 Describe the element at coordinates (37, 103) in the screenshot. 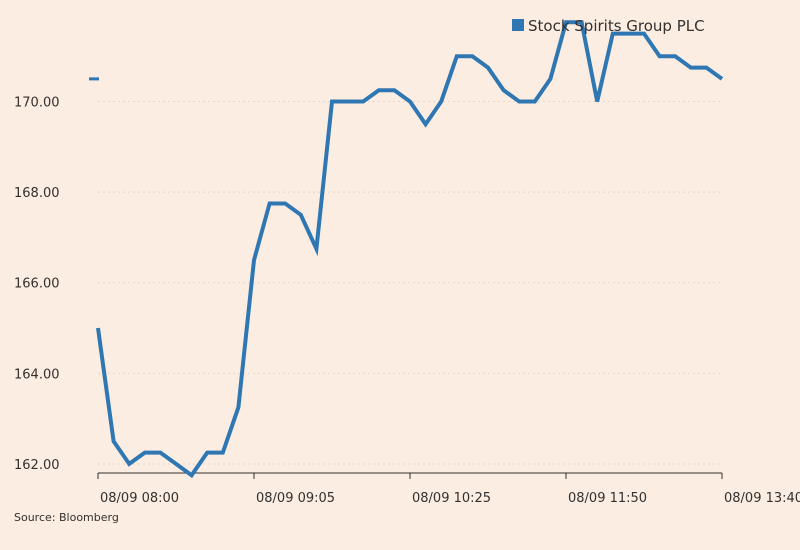

I see `y-tick-label: 170.00` at that location.